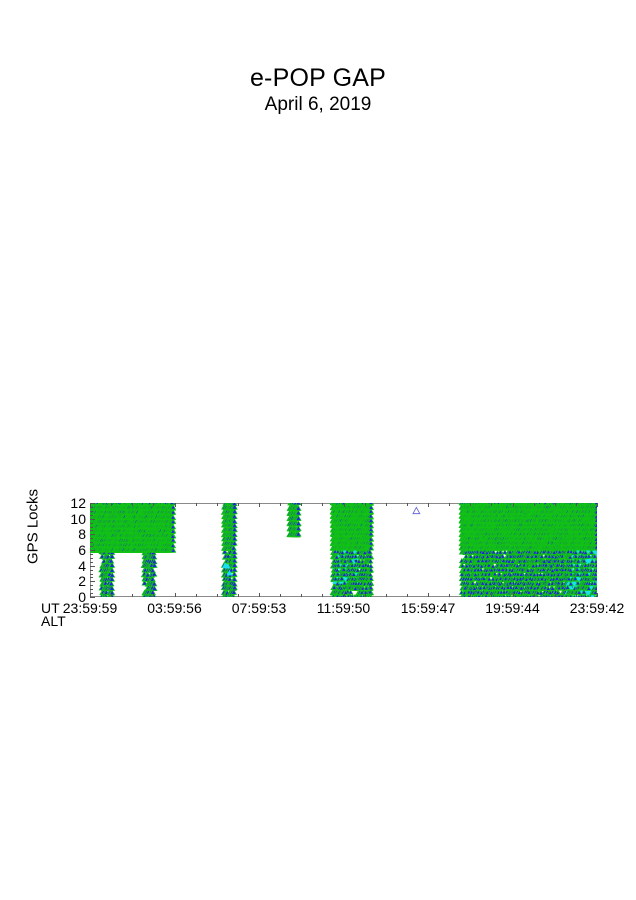 The image size is (636, 900). Describe the element at coordinates (174, 608) in the screenshot. I see `x-tick-label: 03:59:56` at that location.